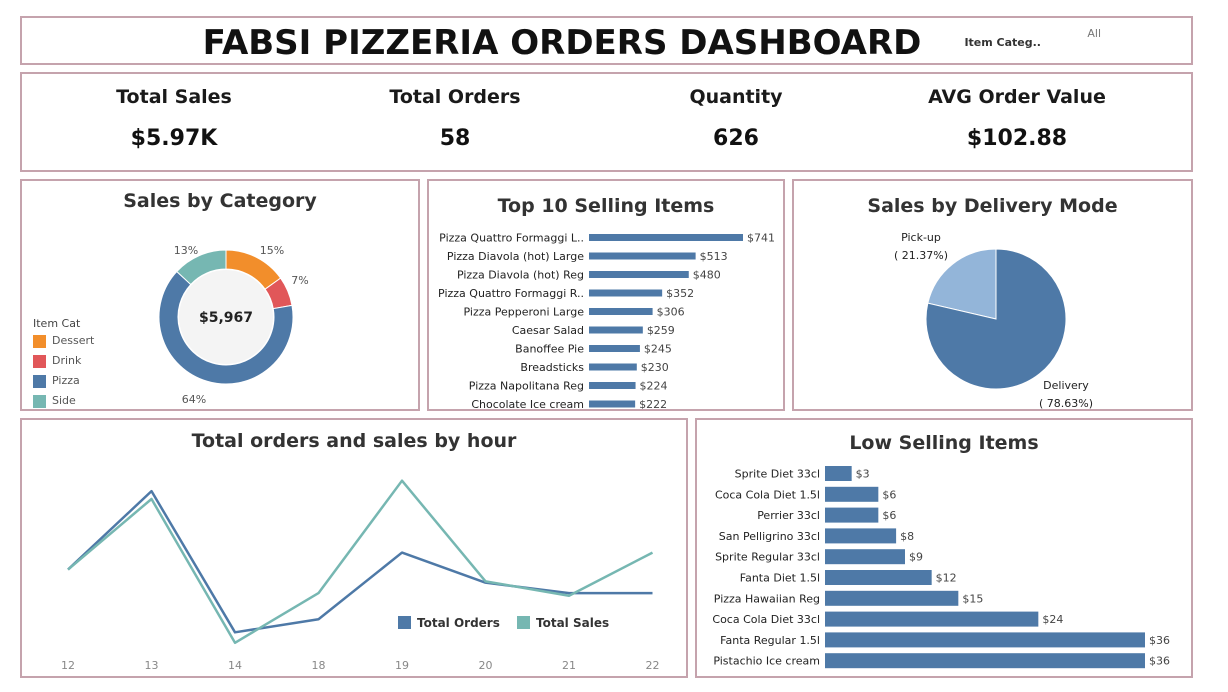 The image size is (1228, 692). What do you see at coordinates (658, 349) in the screenshot?
I see `bar-value-label: $245` at bounding box center [658, 349].